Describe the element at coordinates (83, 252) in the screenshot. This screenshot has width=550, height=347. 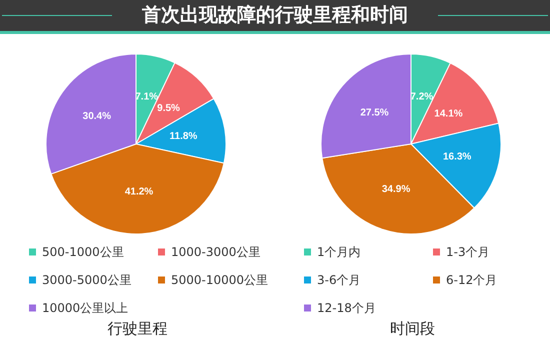
I see `legend-label: 500-1000公里` at that location.